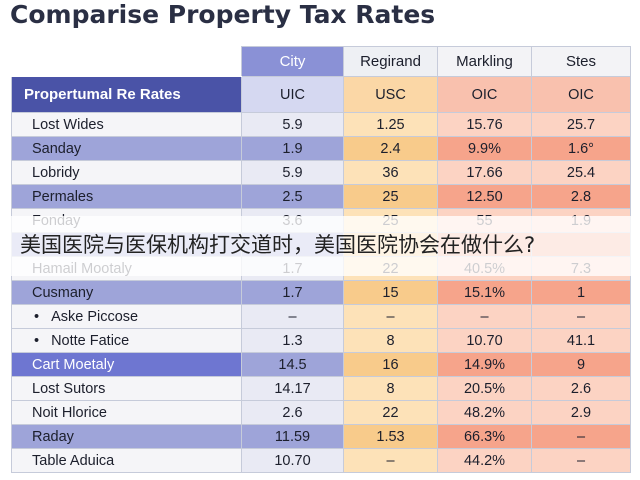 This screenshot has width=640, height=480. Describe the element at coordinates (126, 94) in the screenshot. I see `label-column-header: Propertumal Re Rates` at that location.